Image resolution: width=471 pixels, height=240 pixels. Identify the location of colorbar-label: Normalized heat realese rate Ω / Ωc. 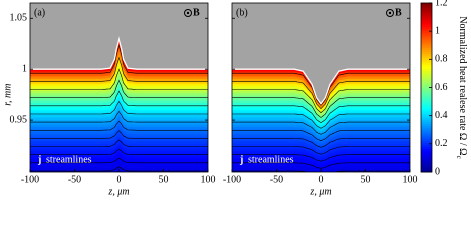
(461, 87).